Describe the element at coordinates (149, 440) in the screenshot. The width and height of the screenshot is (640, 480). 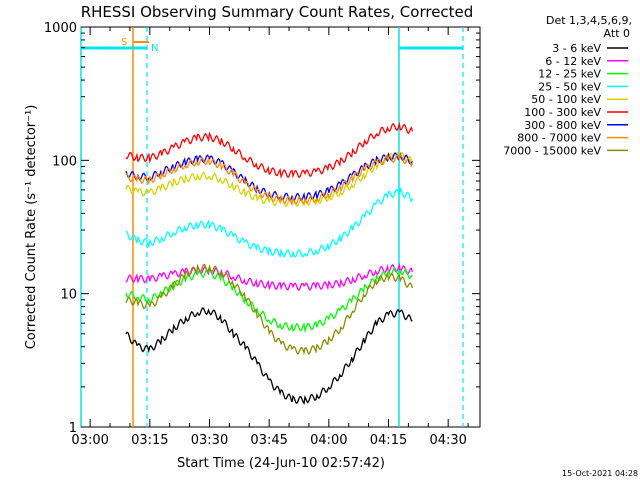
I see `x-tick-label: 03:15` at that location.